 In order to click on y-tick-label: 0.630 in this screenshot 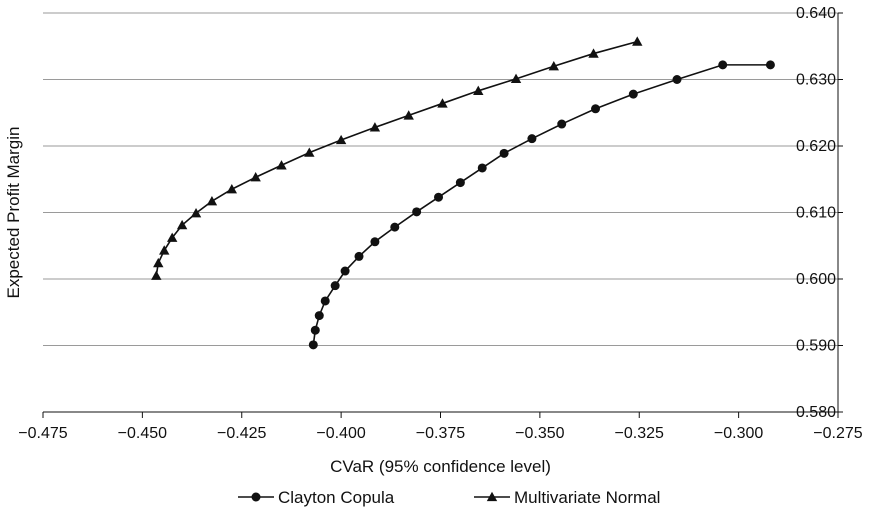, I will do `click(816, 80)`.